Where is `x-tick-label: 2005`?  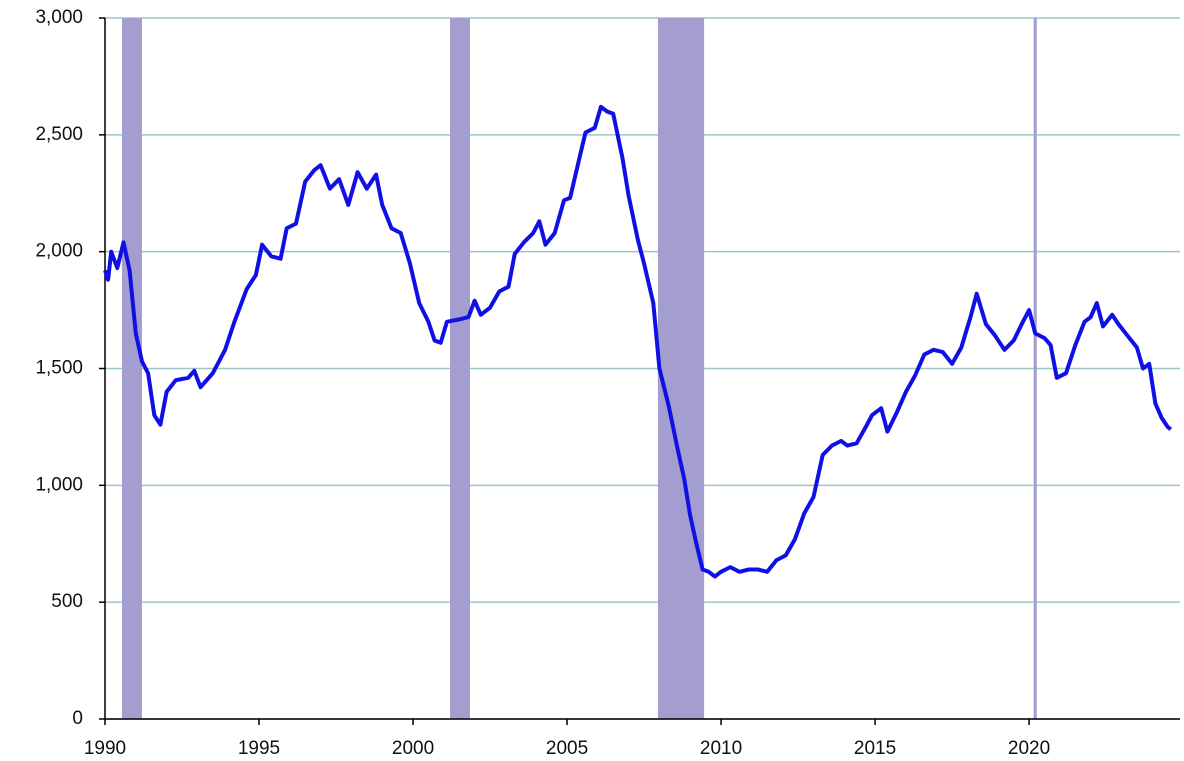
x-tick-label: 2005 is located at coordinates (567, 748).